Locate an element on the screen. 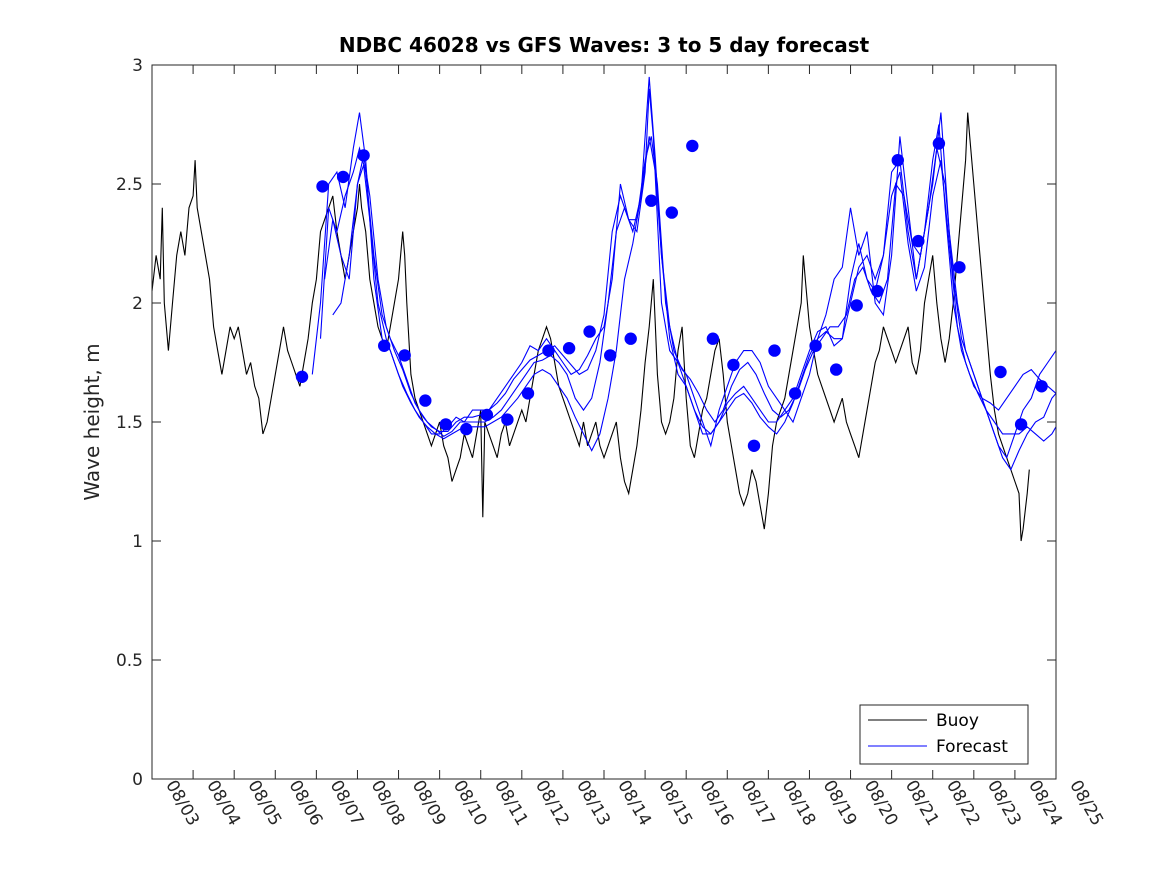 The width and height of the screenshot is (1167, 875). legend-box is located at coordinates (944, 734).